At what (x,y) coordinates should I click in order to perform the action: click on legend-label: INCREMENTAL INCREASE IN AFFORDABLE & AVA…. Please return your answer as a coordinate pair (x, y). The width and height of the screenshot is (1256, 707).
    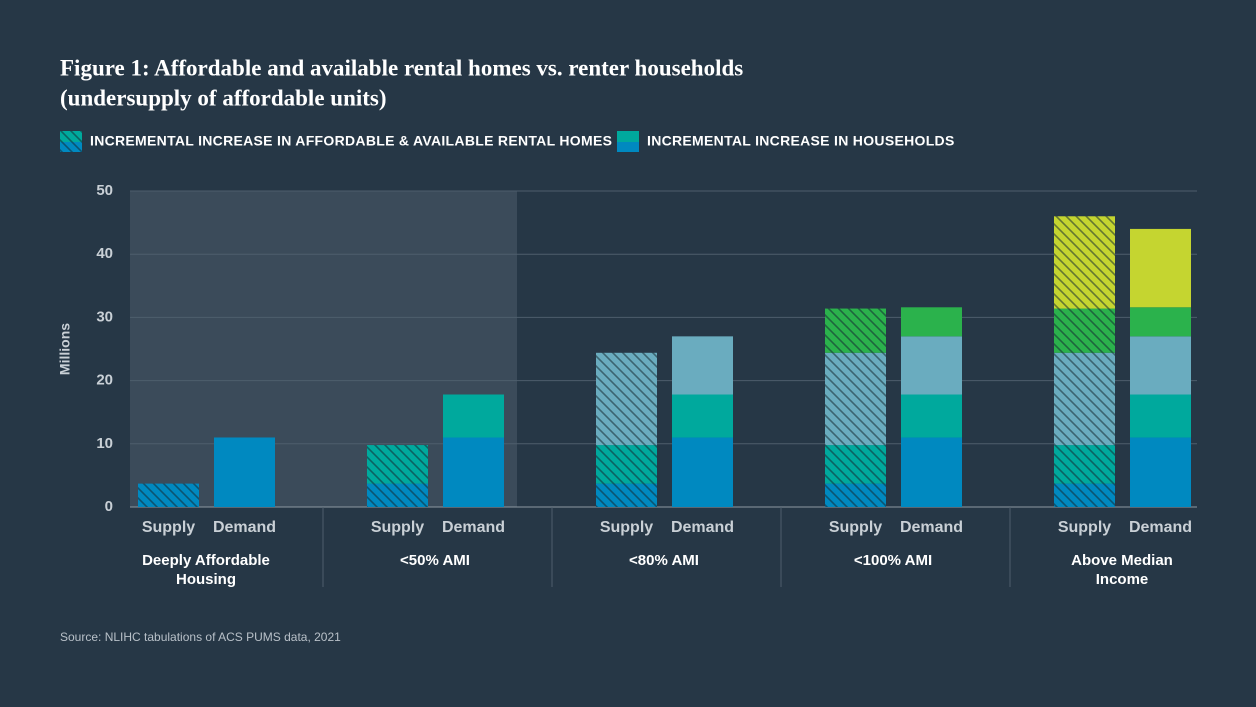
    Looking at the image, I should click on (351, 141).